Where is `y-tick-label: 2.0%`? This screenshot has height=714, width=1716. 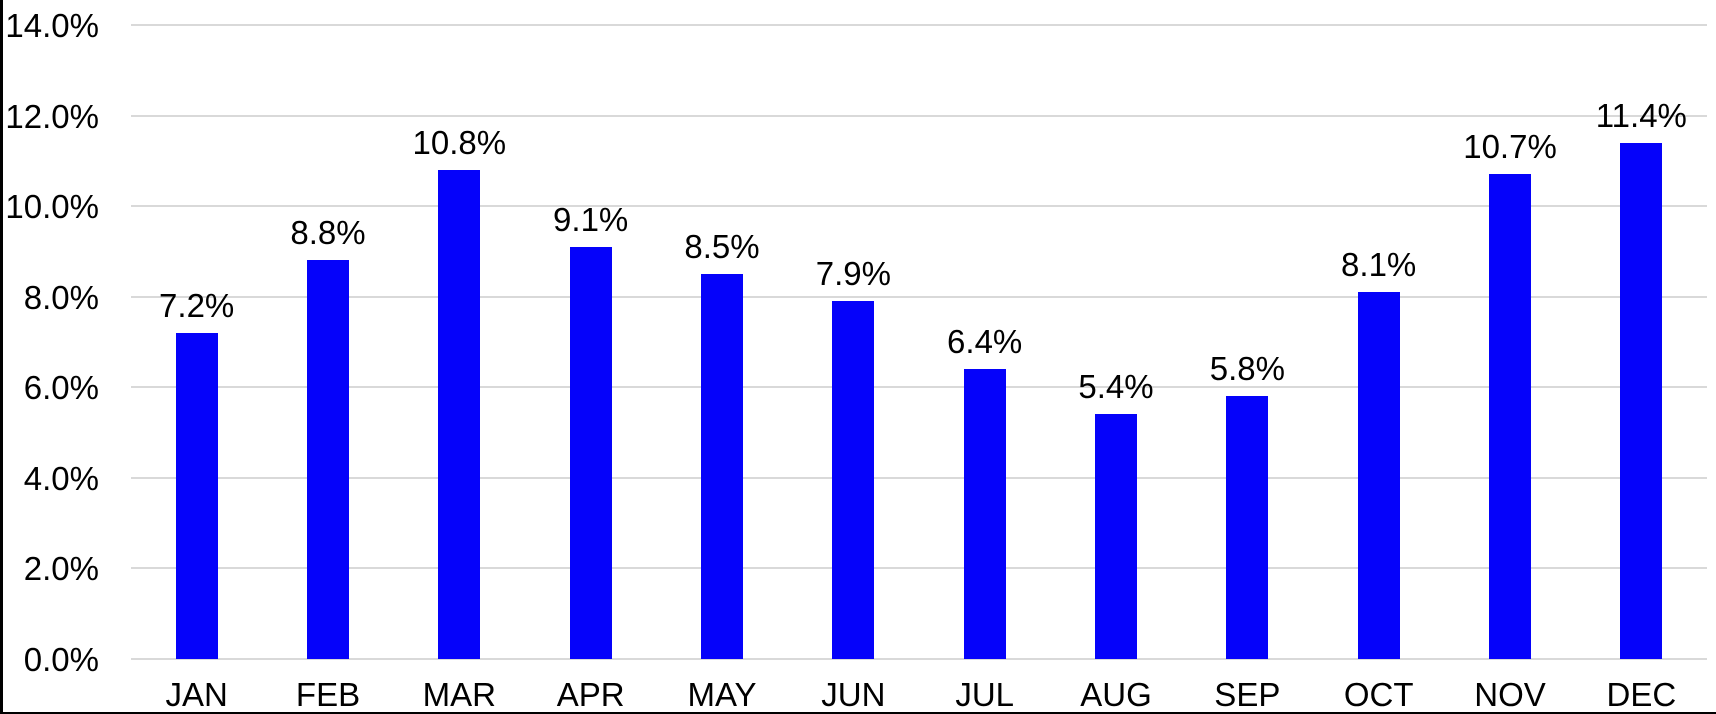 y-tick-label: 2.0% is located at coordinates (61, 569).